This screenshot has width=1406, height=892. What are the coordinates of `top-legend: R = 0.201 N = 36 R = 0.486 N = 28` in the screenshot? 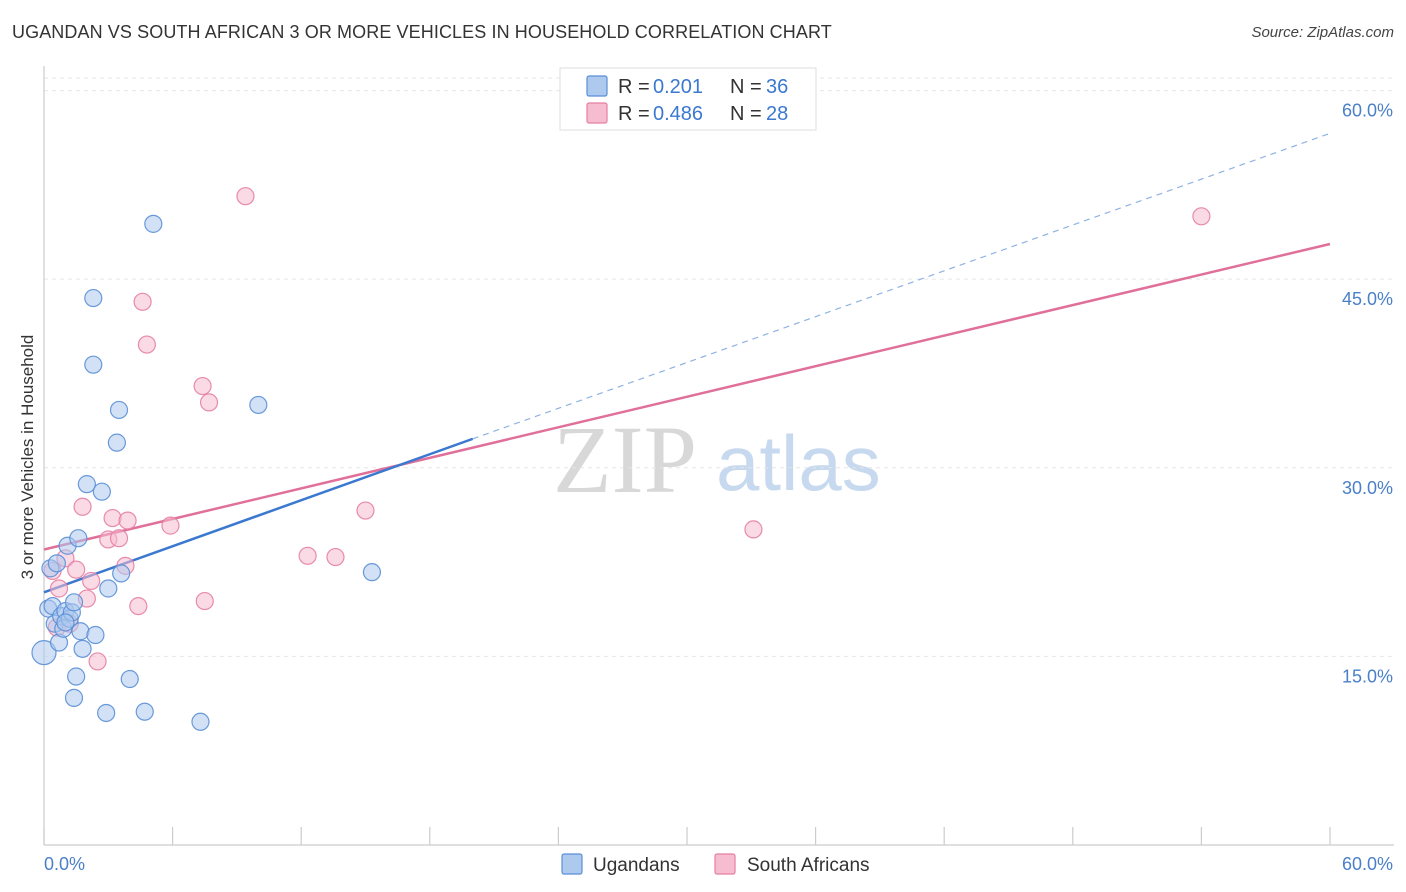 It's located at (688, 99).